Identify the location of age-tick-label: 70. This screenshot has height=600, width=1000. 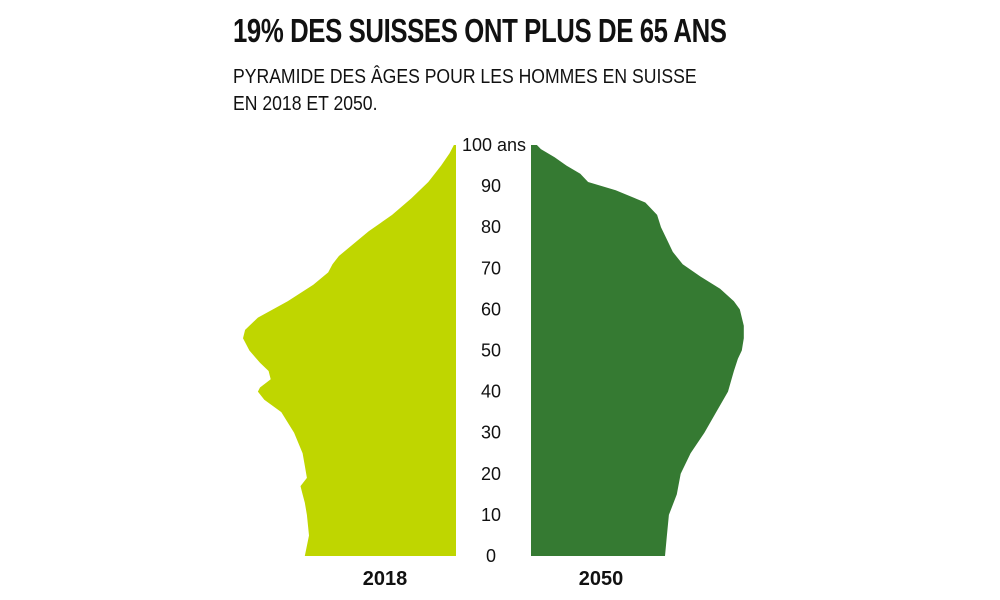
(491, 268).